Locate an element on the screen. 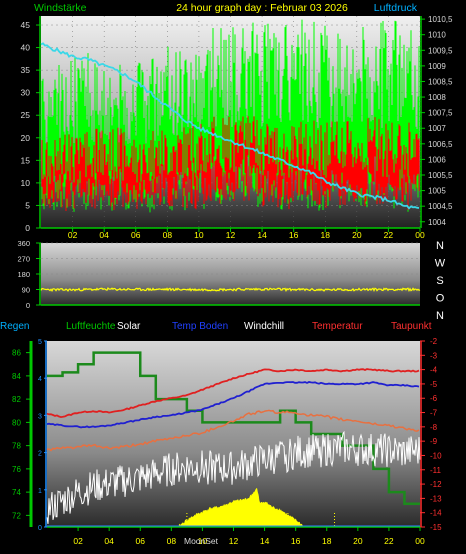 Image resolution: width=466 pixels, height=554 pixels. panel1-x-tick-label: 02 is located at coordinates (73, 235).